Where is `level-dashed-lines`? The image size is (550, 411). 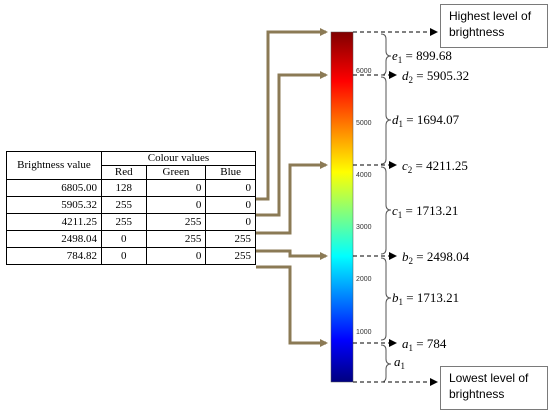 level-dashed-lines is located at coordinates (395, 207).